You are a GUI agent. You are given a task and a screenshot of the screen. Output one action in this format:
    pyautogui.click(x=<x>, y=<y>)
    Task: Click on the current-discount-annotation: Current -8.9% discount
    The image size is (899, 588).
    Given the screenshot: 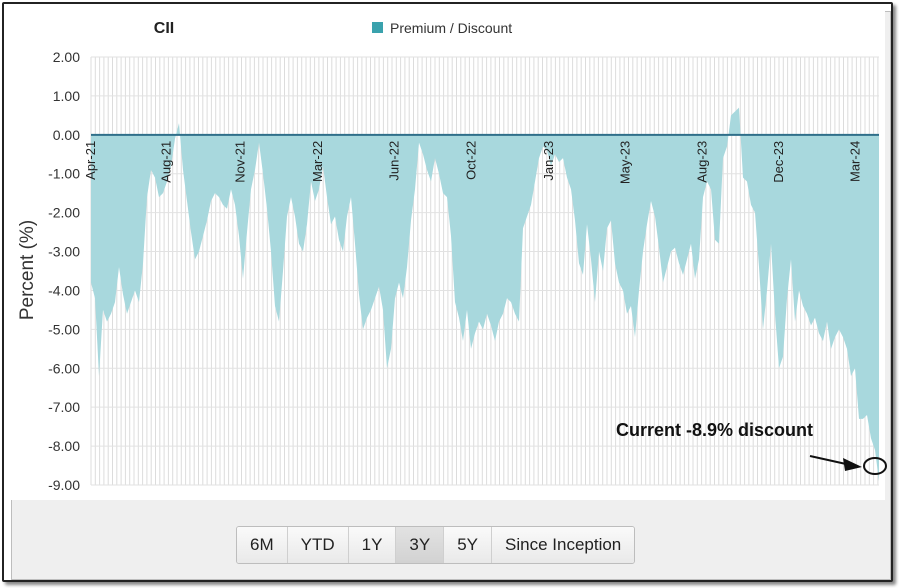 What is the action you would take?
    pyautogui.click(x=714, y=430)
    